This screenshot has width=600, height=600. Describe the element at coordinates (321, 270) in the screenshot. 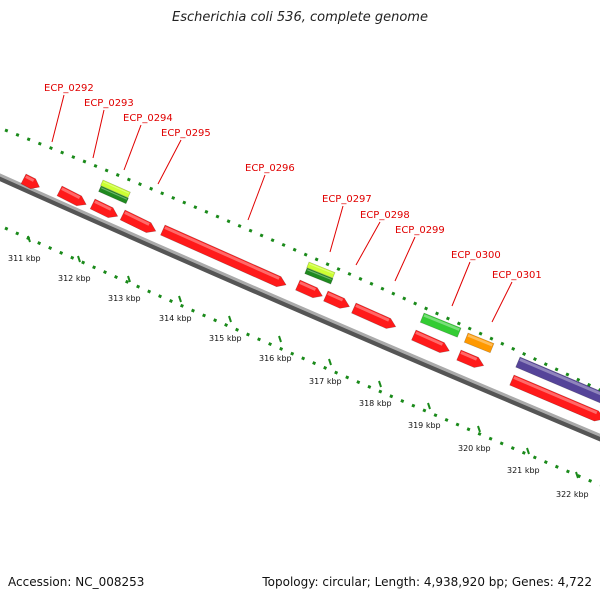

I see `gene-ECP_0297-rna-light` at that location.